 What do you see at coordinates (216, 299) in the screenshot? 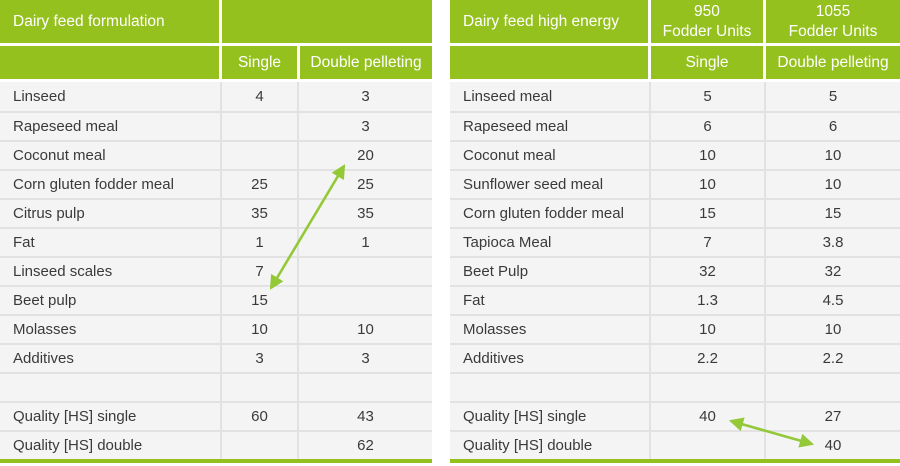
I see `table-row: Beet pulp 15` at bounding box center [216, 299].